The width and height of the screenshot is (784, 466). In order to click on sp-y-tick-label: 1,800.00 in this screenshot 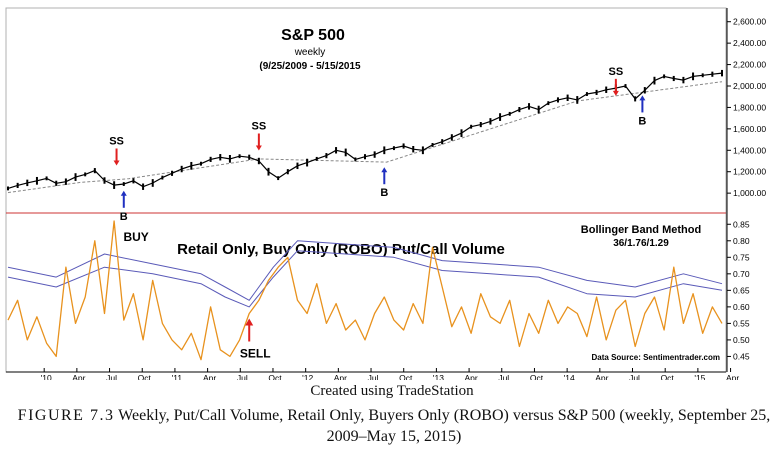, I will do `click(749, 107)`.